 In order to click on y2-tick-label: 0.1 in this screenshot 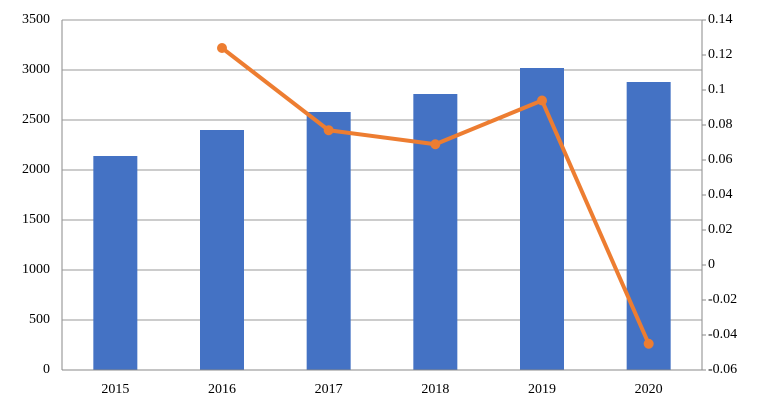, I will do `click(717, 89)`.